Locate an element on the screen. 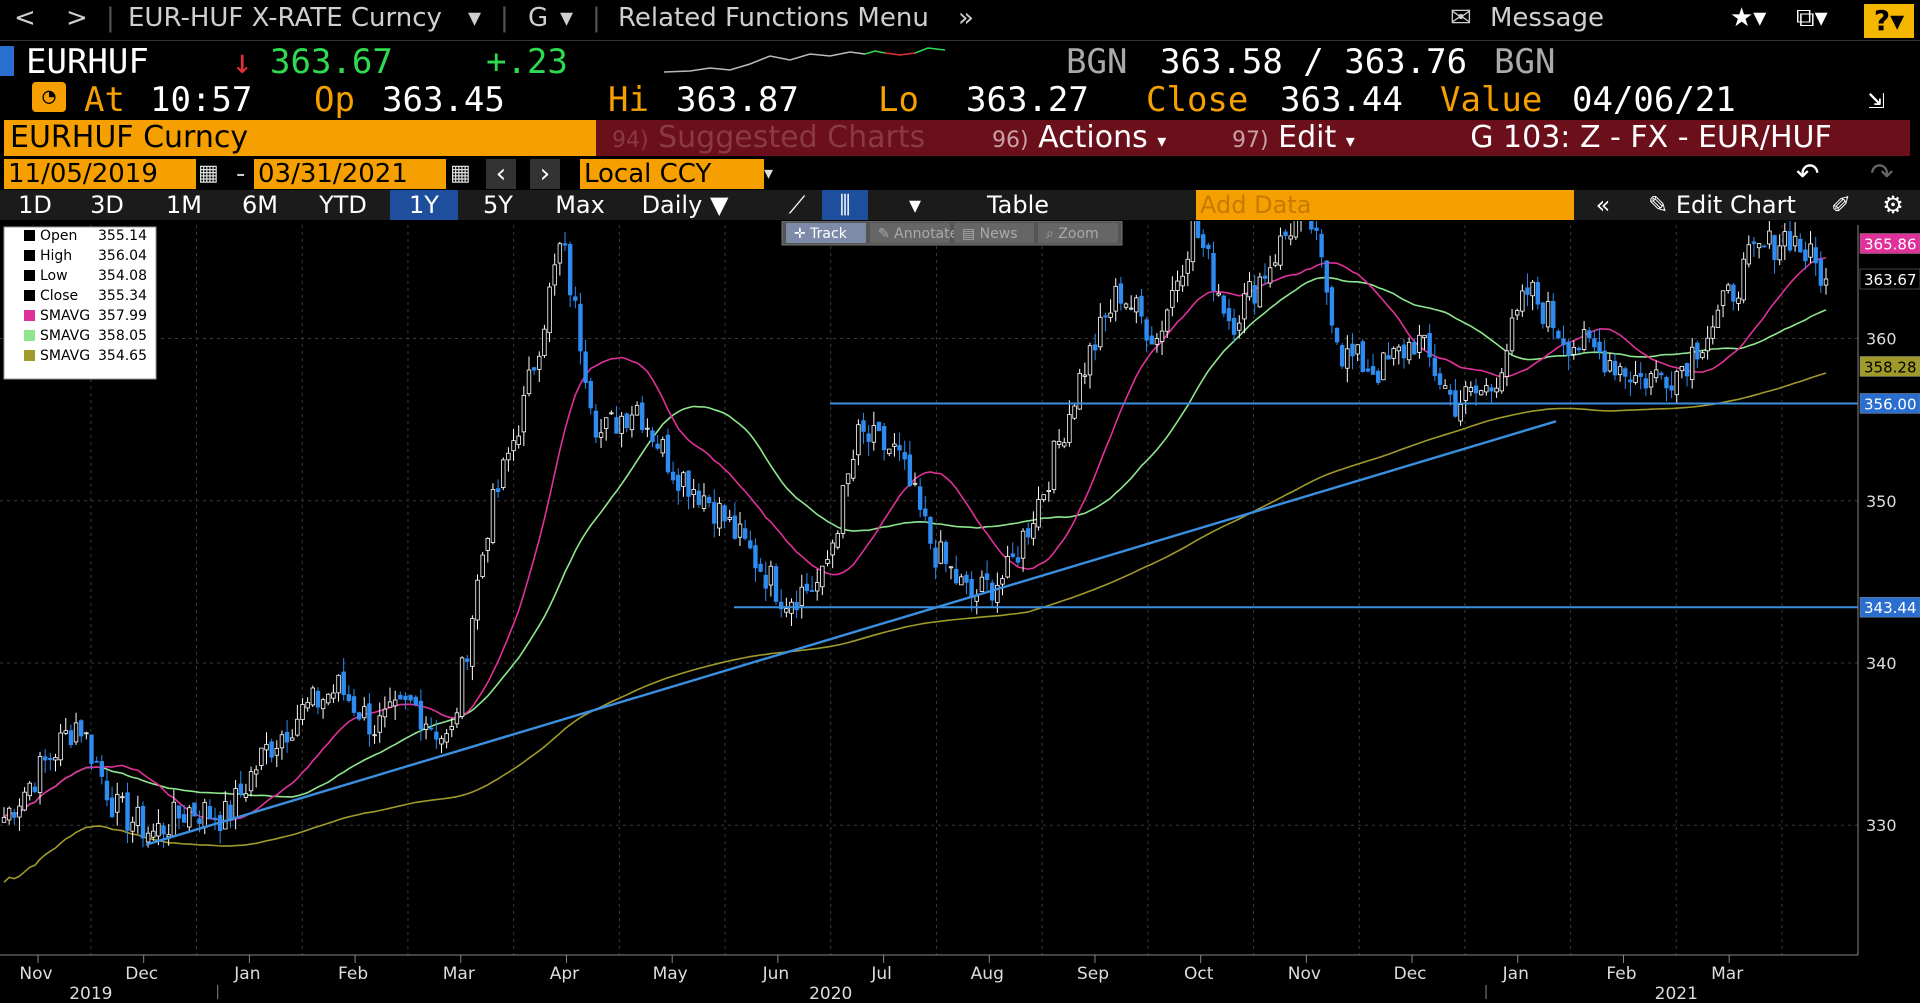  candlestick-icon: ⫼ is located at coordinates (845, 205).